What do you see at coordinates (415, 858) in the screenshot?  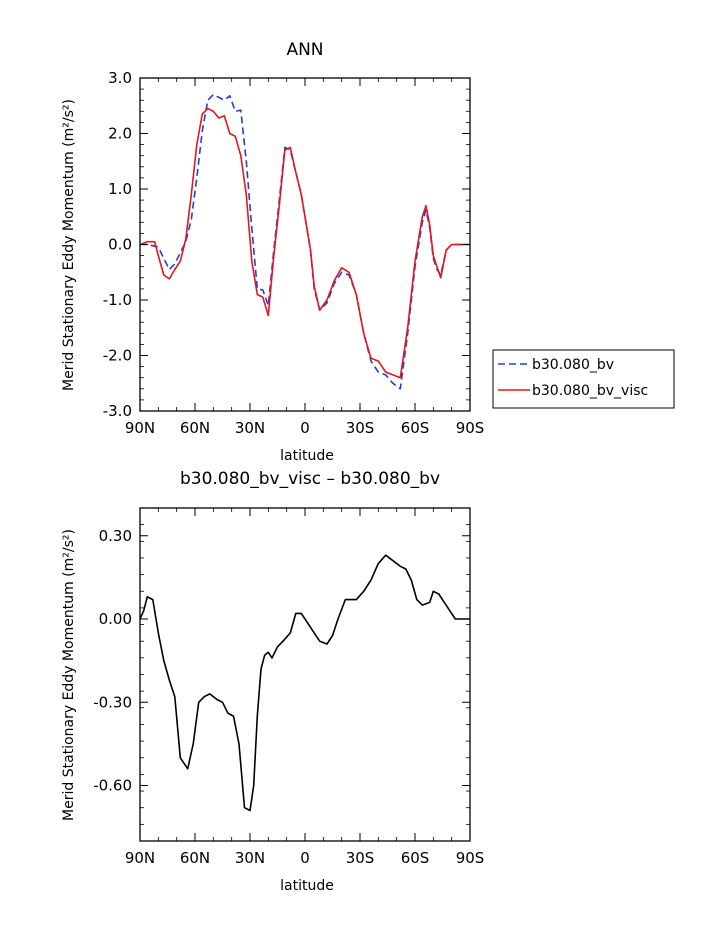 I see `bottom-x-tick-label: 60S` at bounding box center [415, 858].